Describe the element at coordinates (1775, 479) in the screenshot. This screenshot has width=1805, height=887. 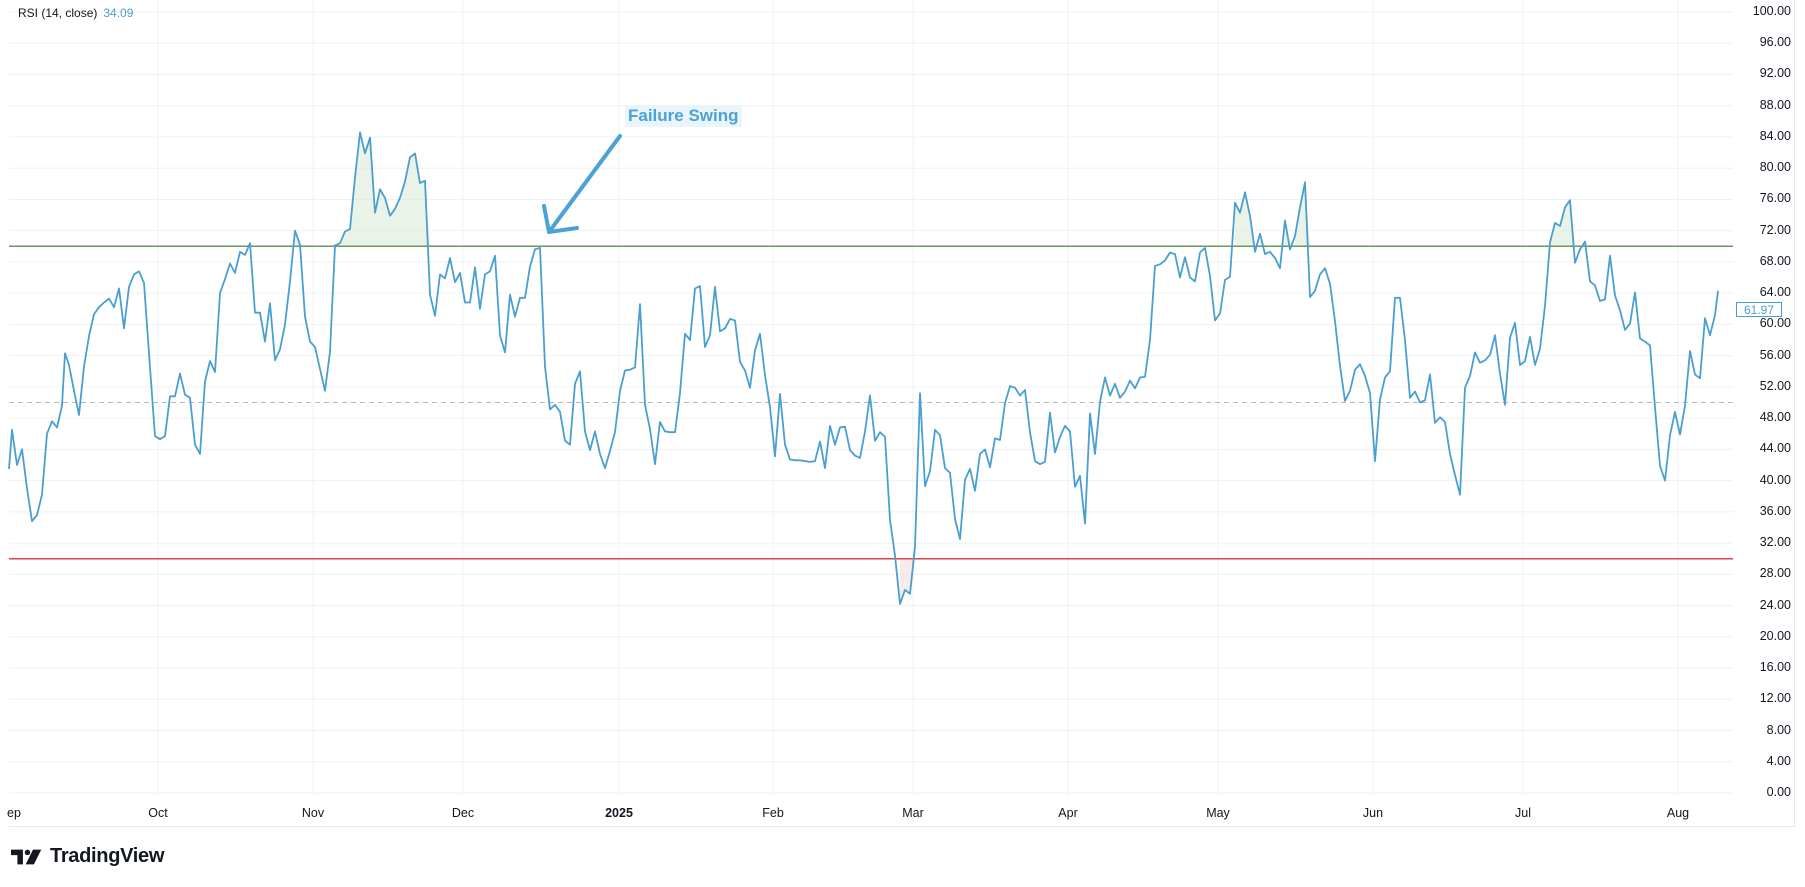
I see `y-tick-label: 40.00` at that location.